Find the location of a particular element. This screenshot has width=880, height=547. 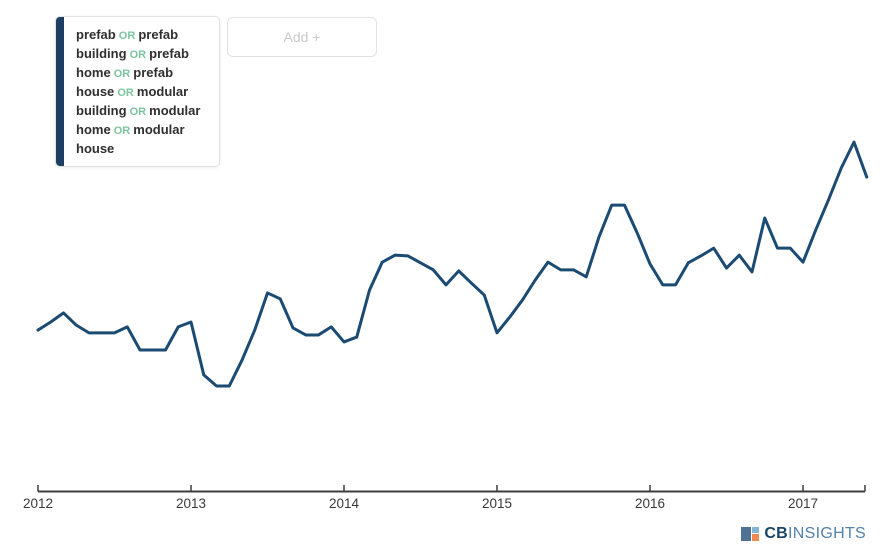

cbinsights-logo: CBINSIGHTS is located at coordinates (803, 534).